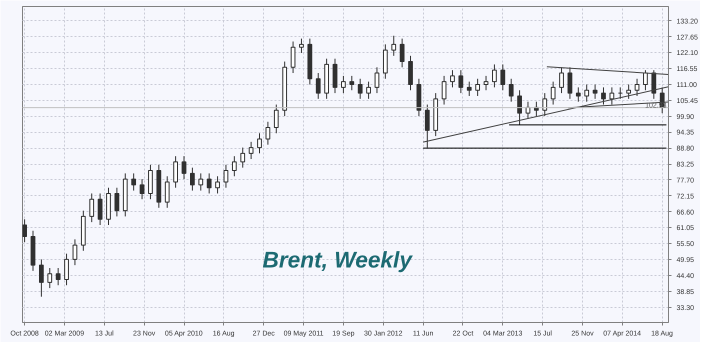 The height and width of the screenshot is (344, 702). I want to click on text: Brent, Weekly, so click(338, 259).